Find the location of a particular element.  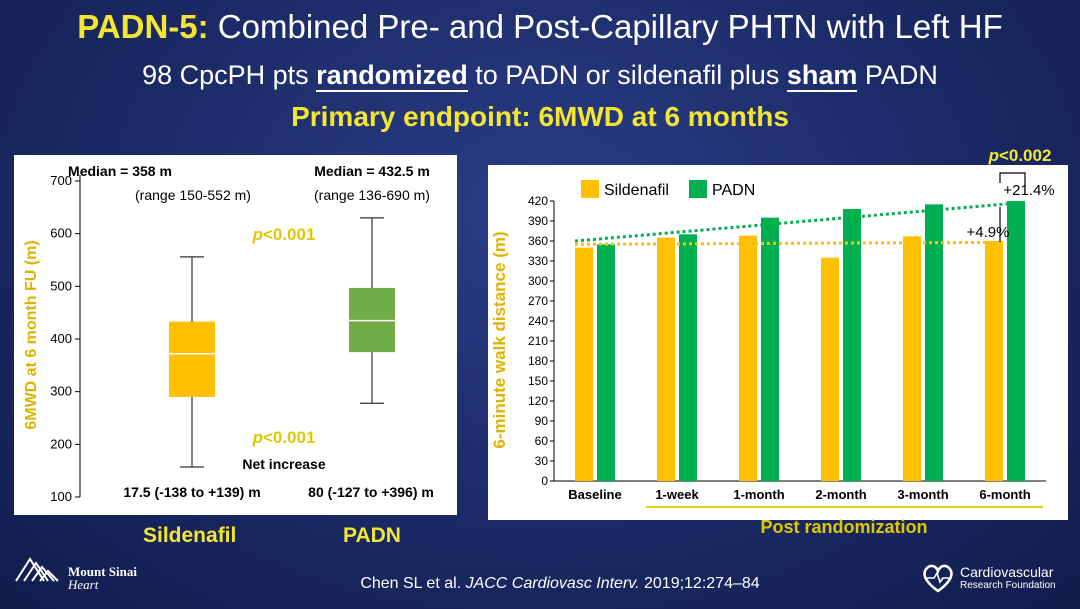

boxplot-y-axis: 100 200 300 400 500 600 700 is located at coordinates (65, 338).